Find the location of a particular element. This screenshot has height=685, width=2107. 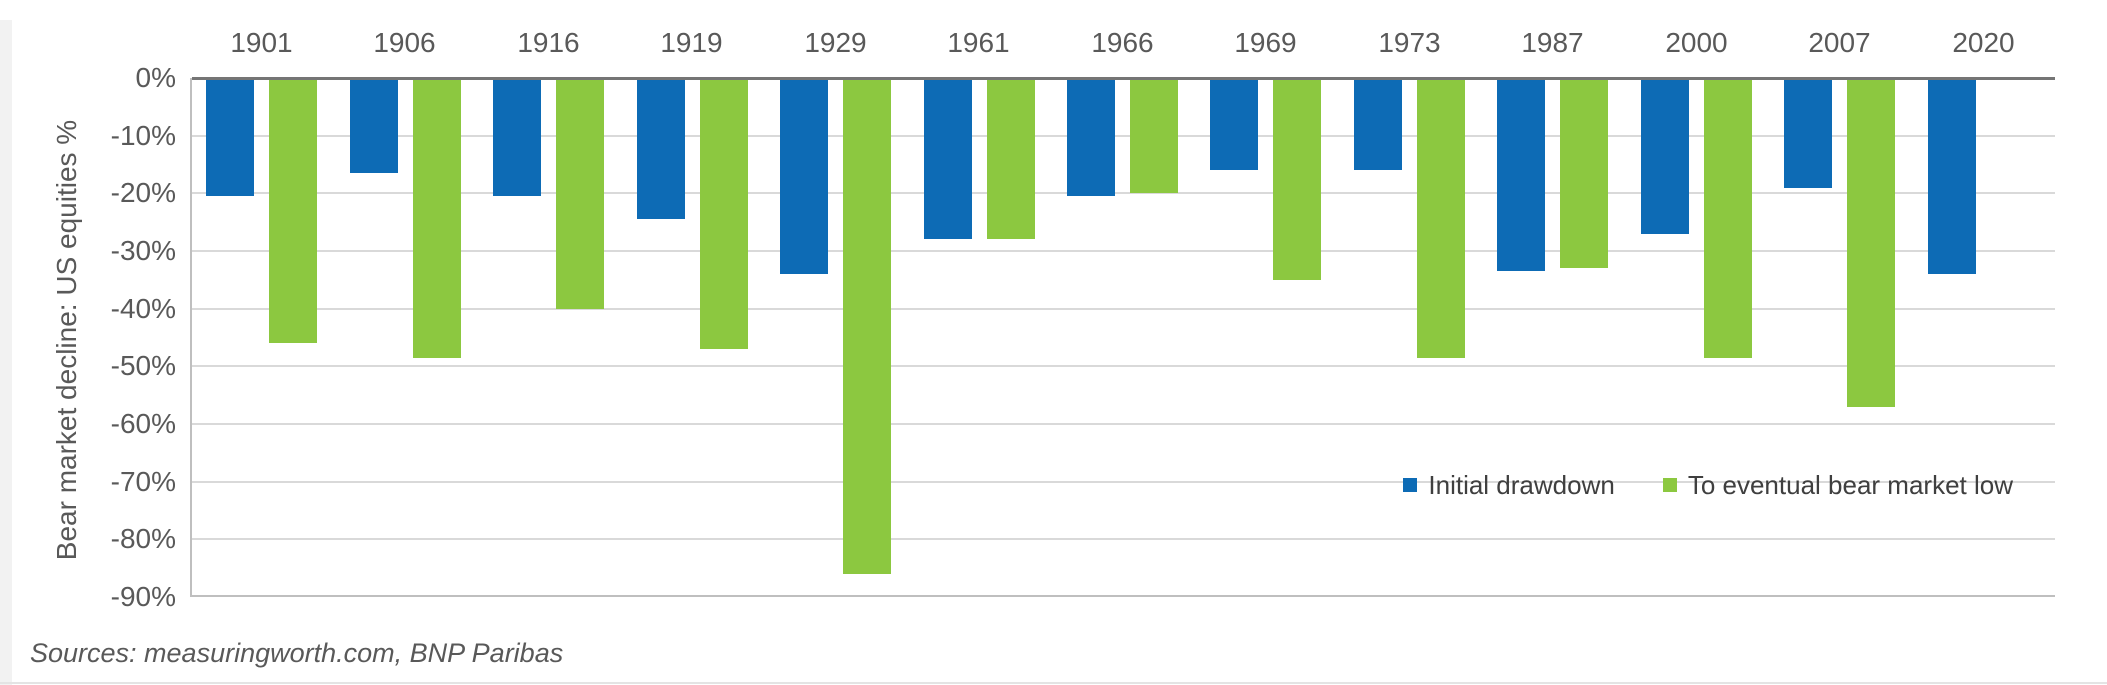

bar-bear-market-low-1929 is located at coordinates (867, 326).